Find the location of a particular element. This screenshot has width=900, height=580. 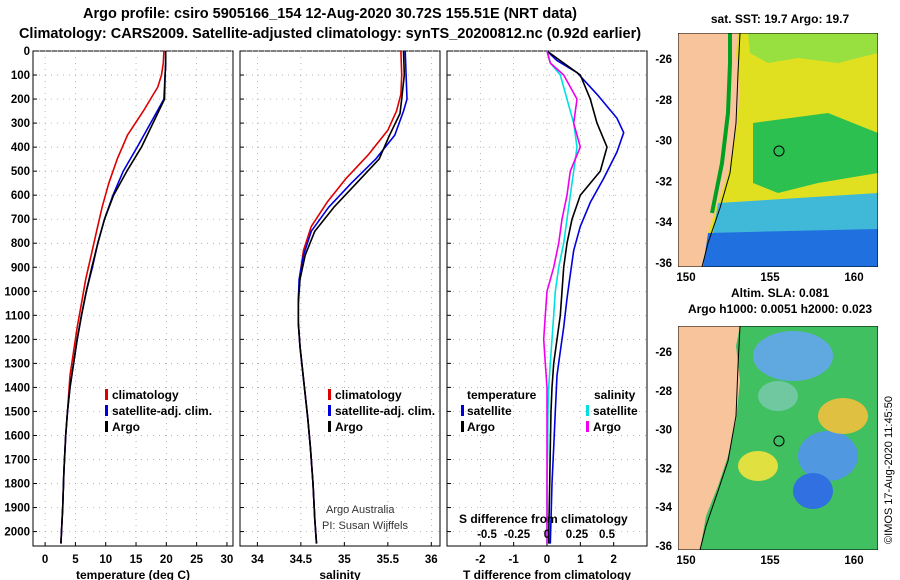

s-tick-label: -0.25 is located at coordinates (517, 535).